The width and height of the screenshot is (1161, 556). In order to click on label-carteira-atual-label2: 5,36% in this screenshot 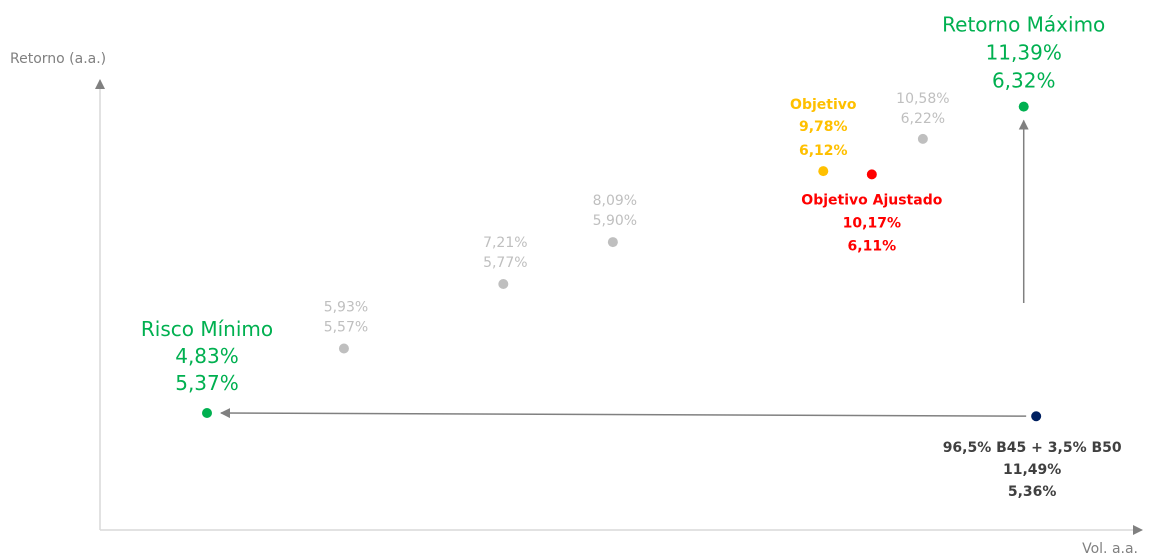, I will do `click(1032, 492)`.